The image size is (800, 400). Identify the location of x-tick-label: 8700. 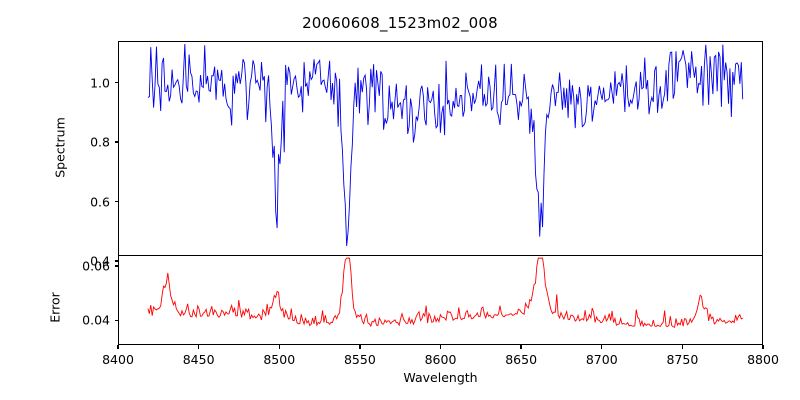
(601, 359).